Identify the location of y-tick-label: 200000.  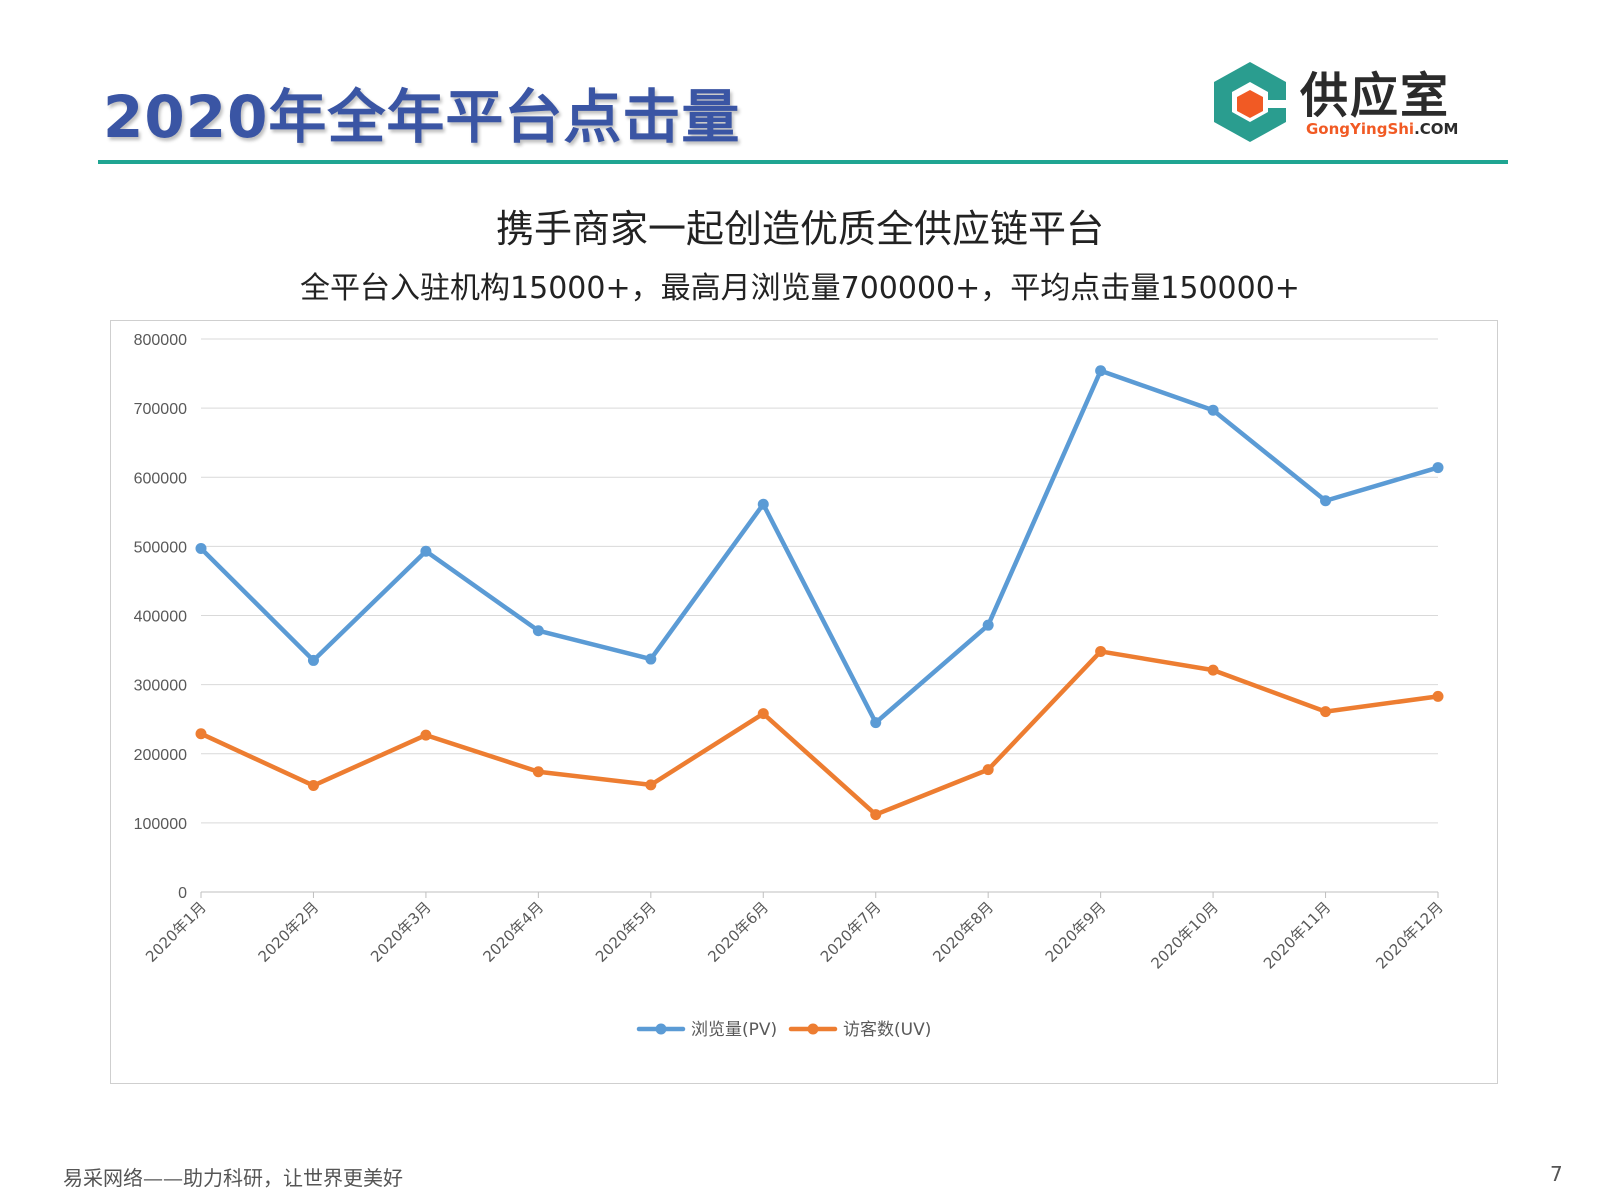
(160, 755).